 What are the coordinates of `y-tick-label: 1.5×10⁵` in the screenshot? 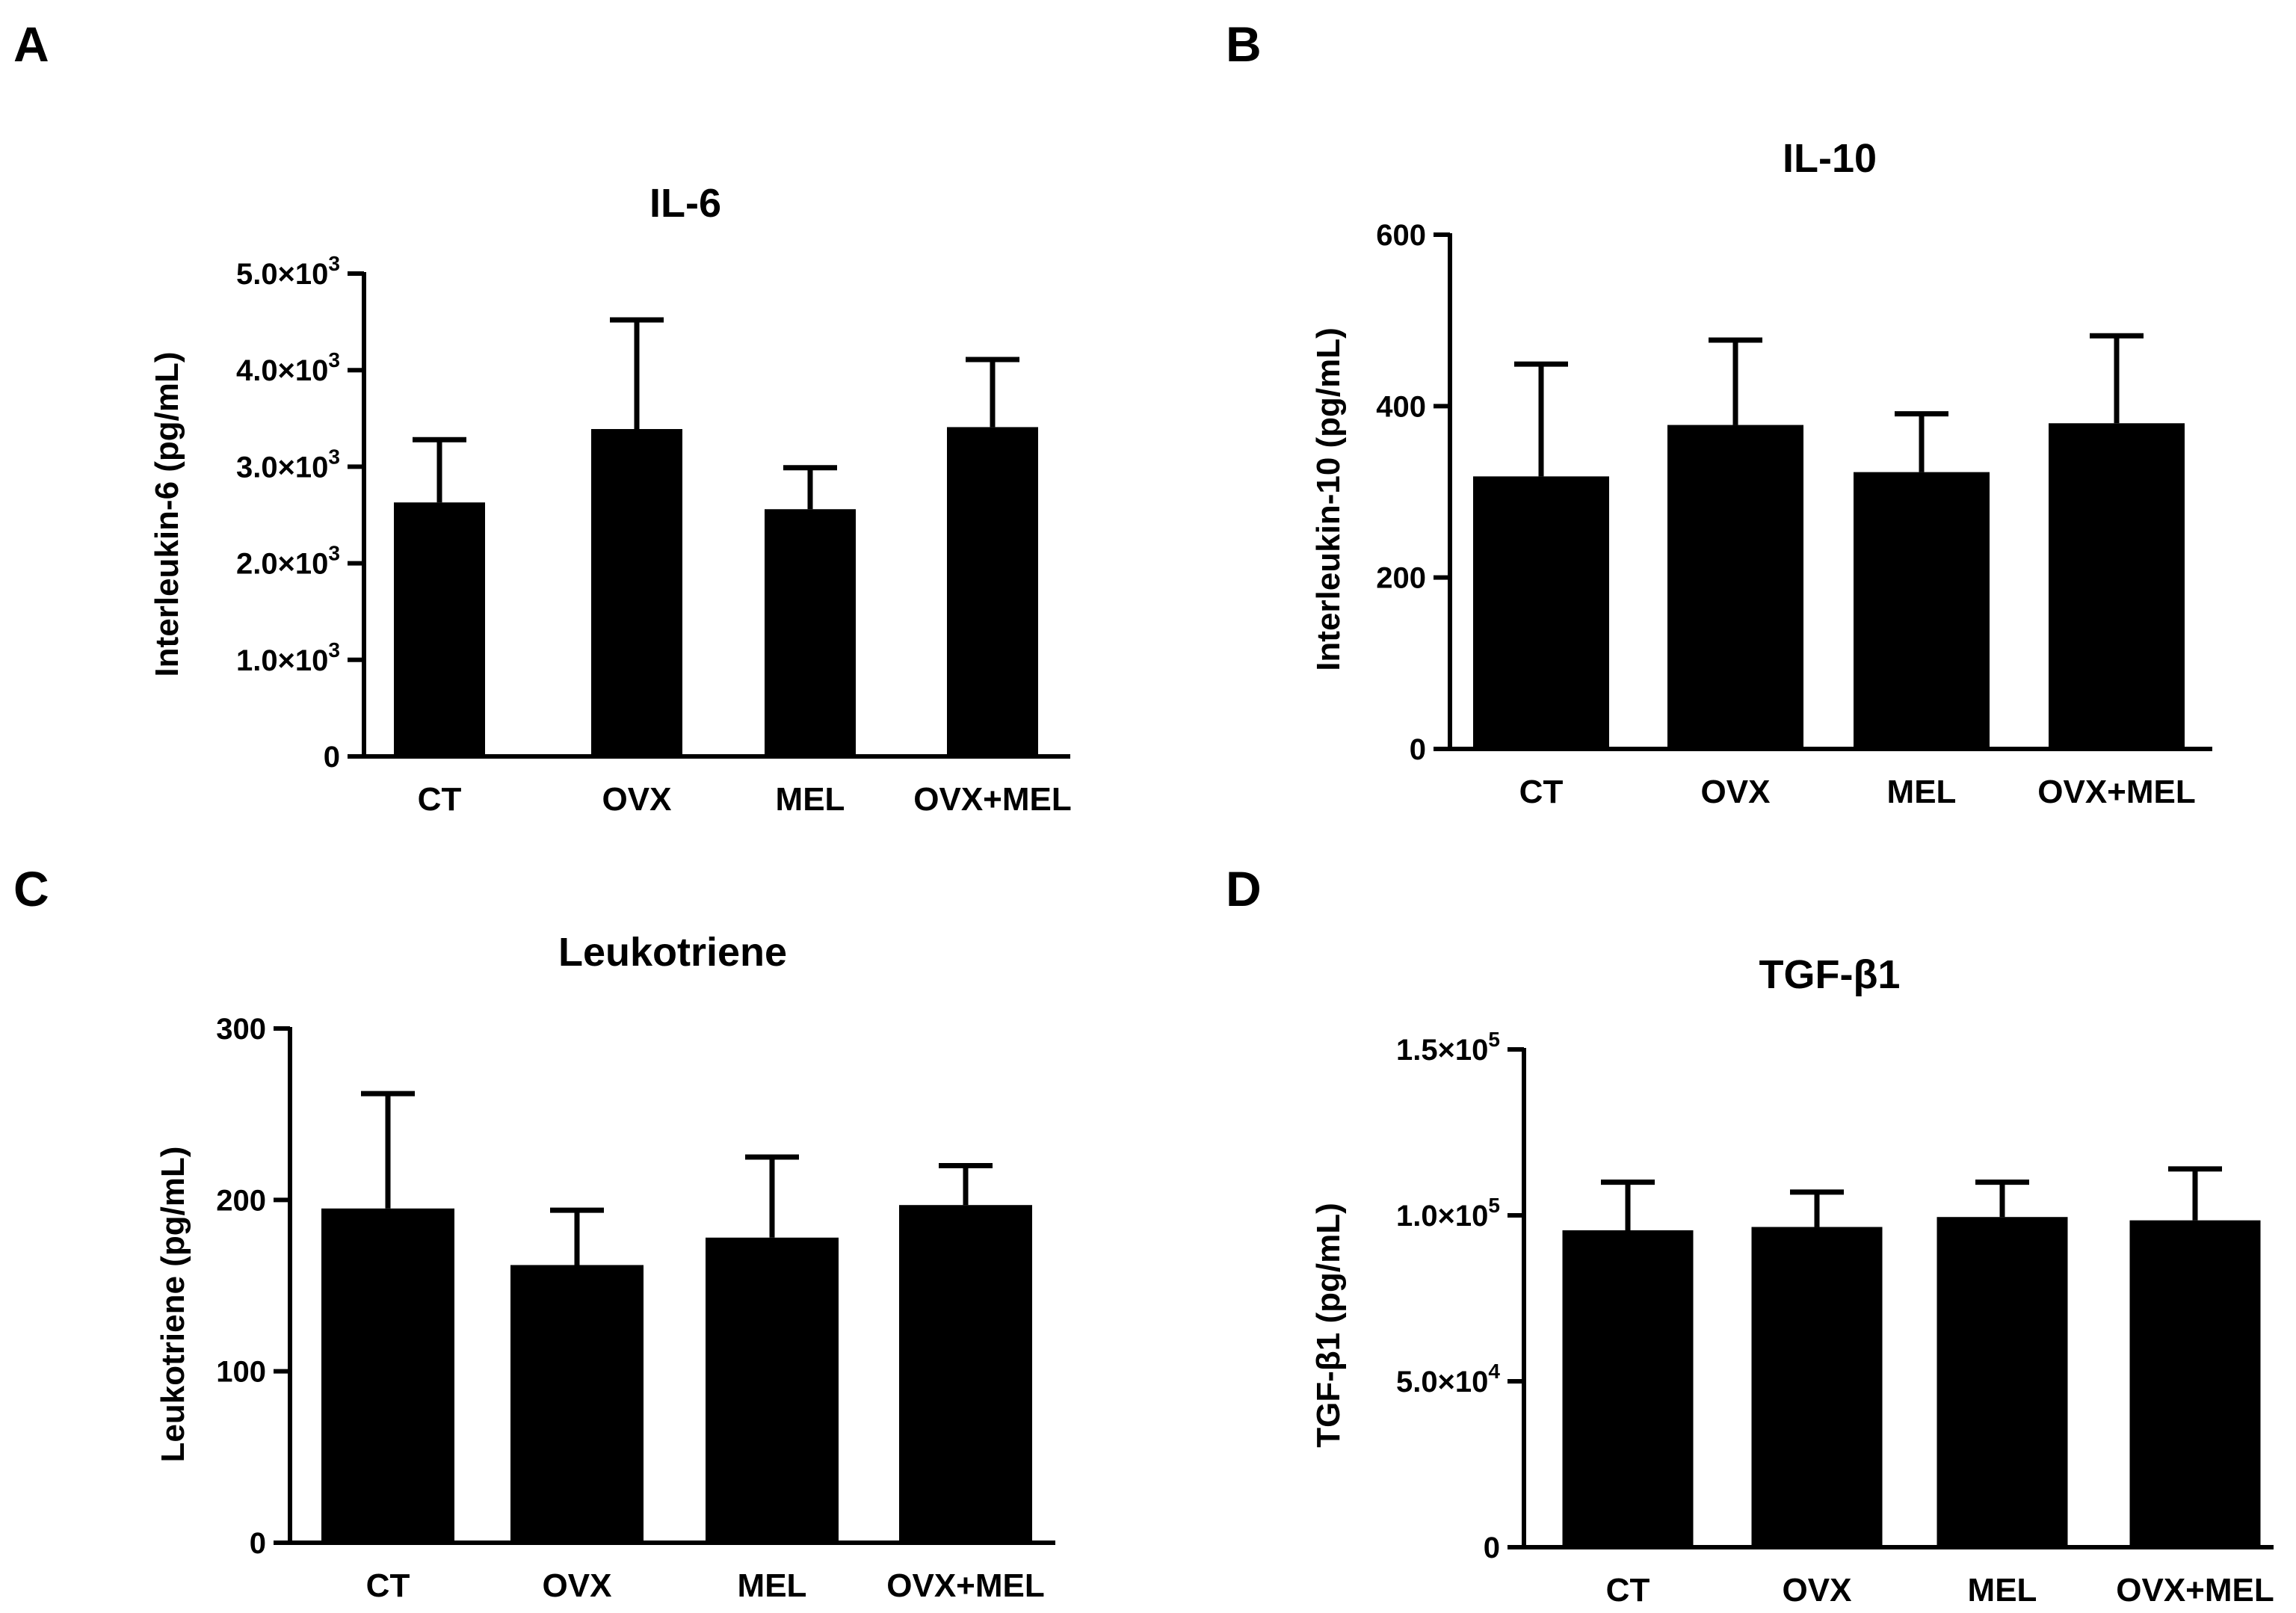 It's located at (1448, 1047).